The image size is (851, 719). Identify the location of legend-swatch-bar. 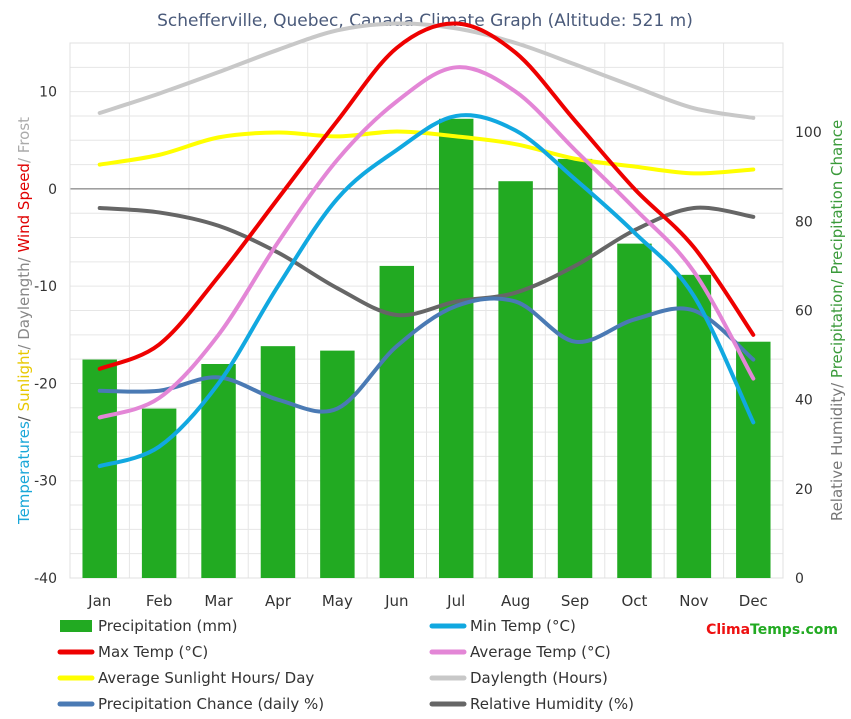
(76, 626).